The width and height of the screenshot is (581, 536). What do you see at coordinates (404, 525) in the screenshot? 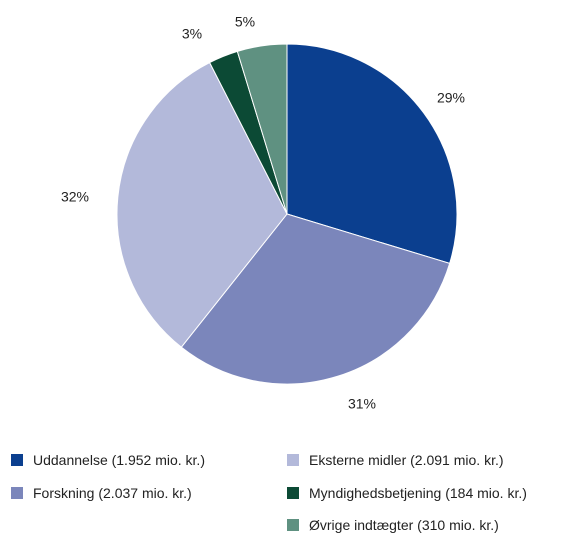
I see `legend-label-4: Øvrige indtægter (310 mio. kr.)` at bounding box center [404, 525].